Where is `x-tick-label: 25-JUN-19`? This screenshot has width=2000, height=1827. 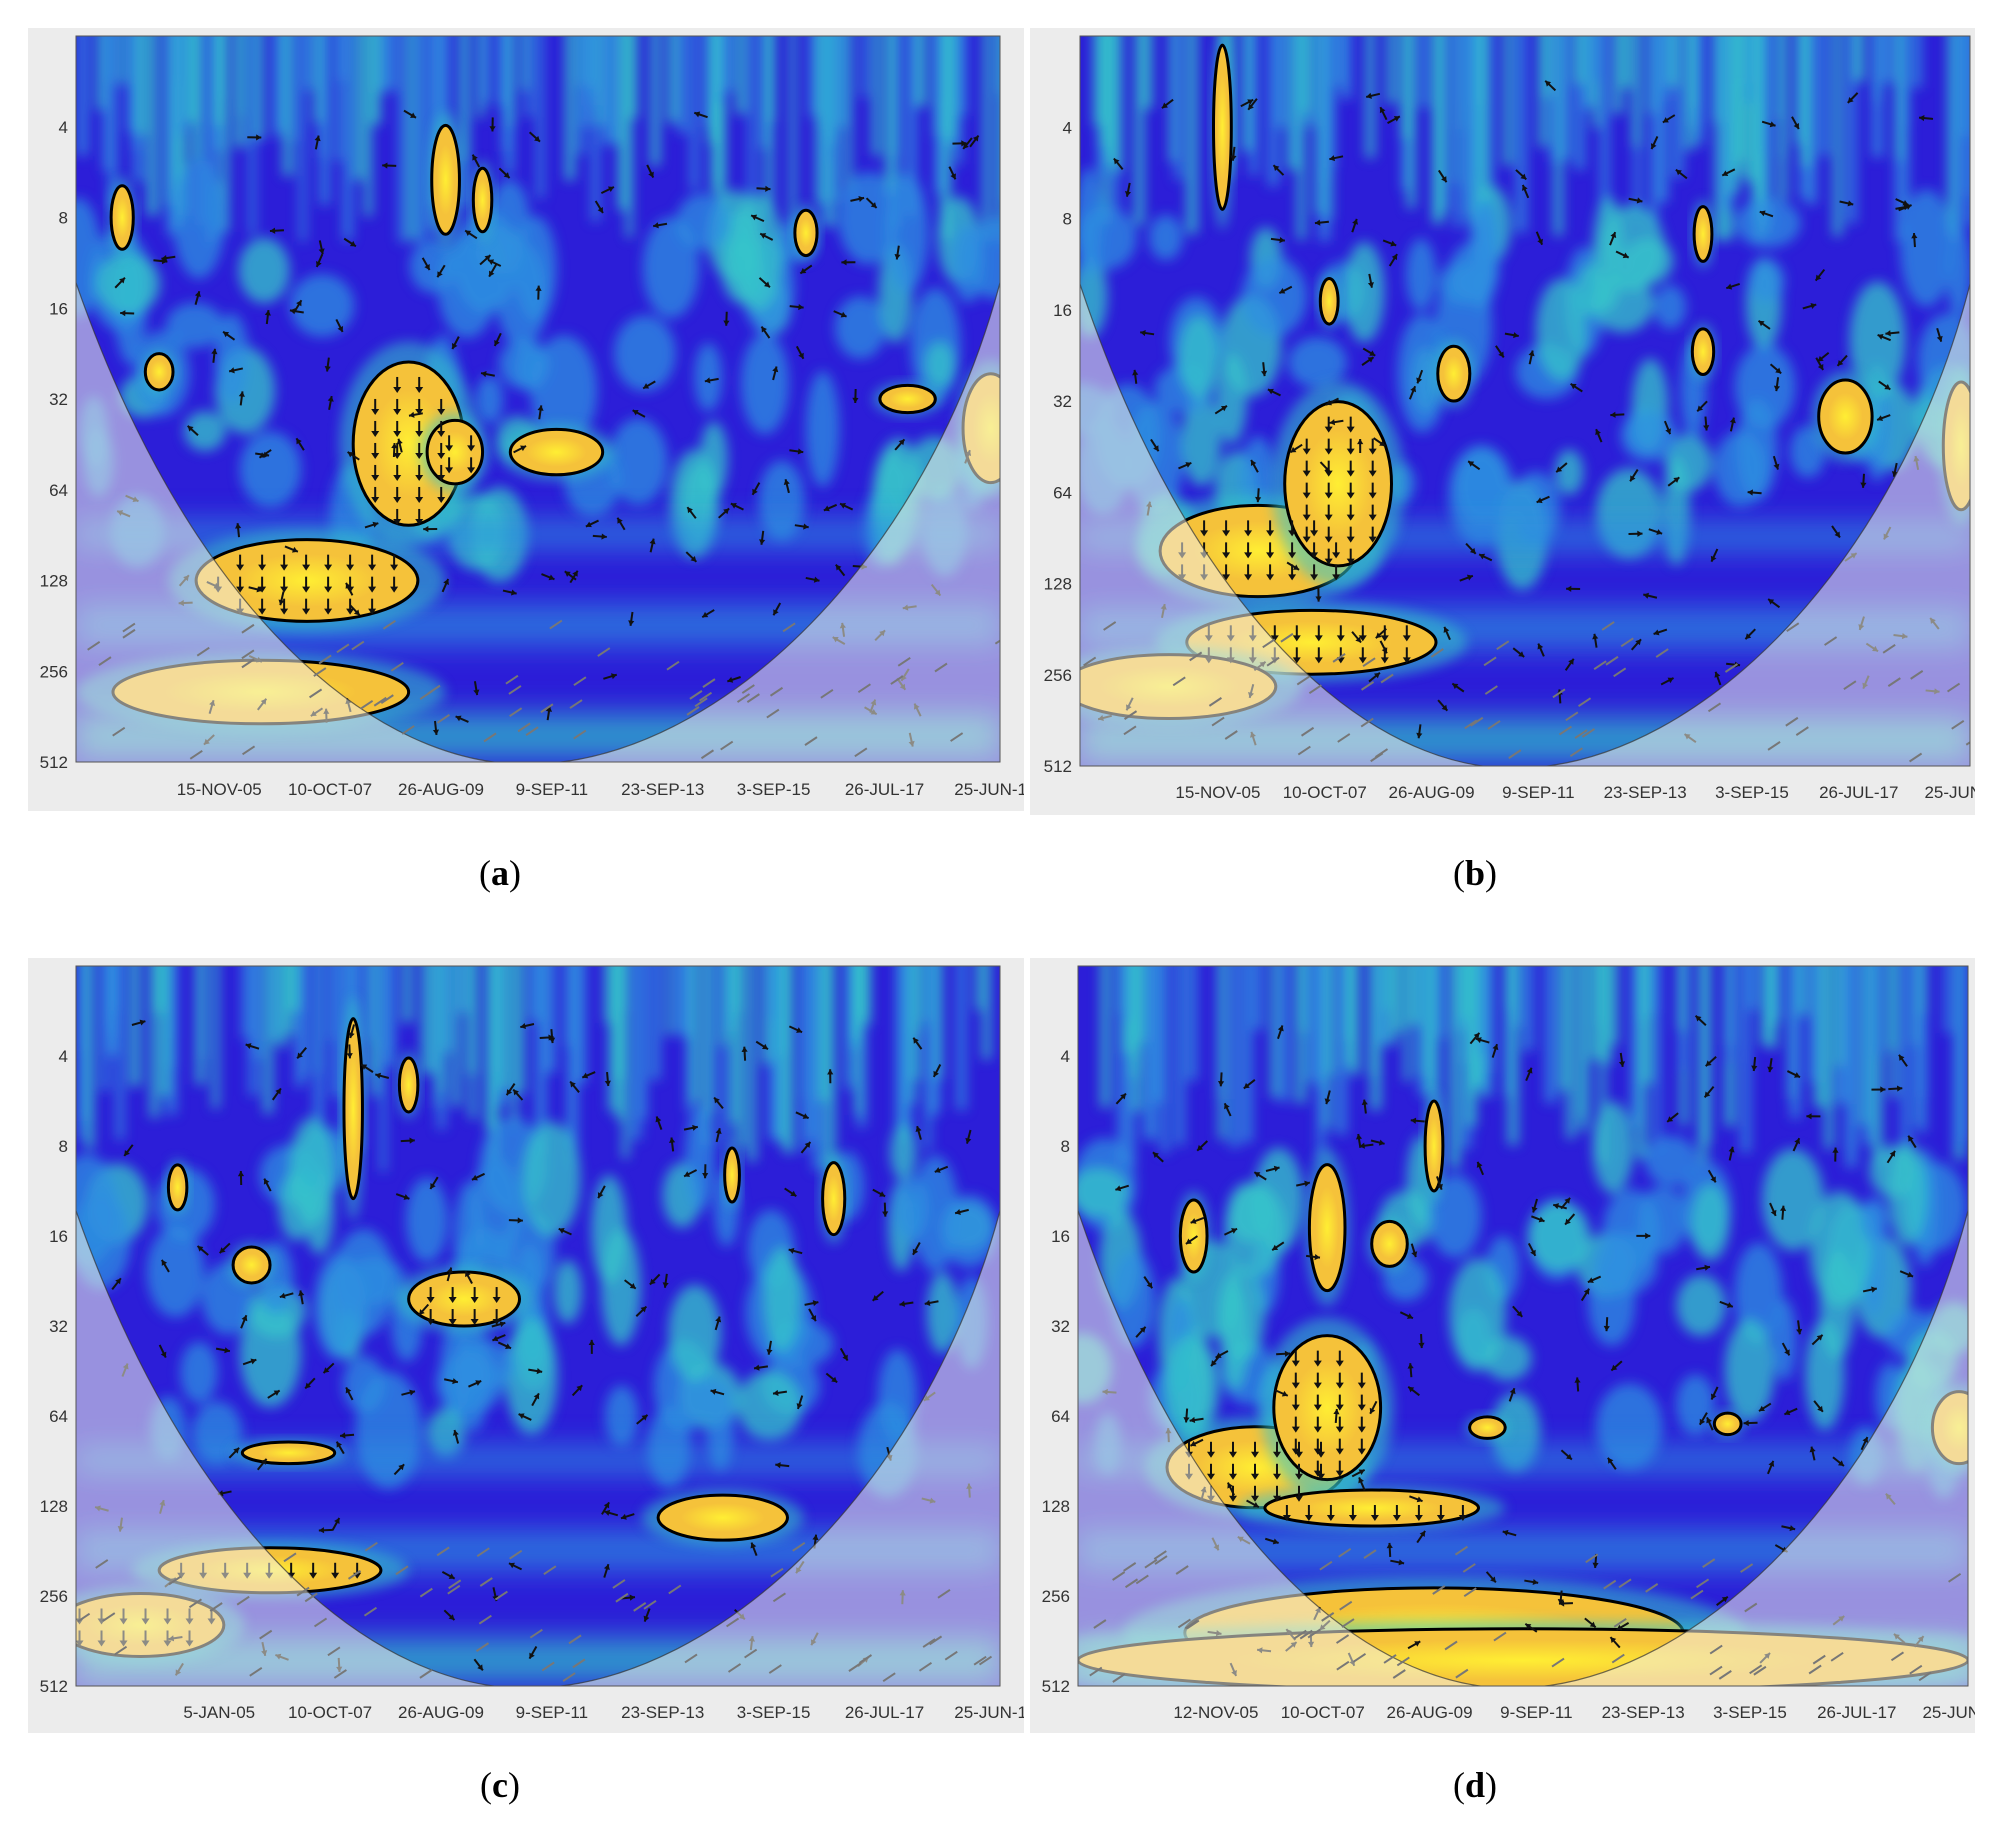
x-tick-label: 25-JUN-19 is located at coordinates (989, 789).